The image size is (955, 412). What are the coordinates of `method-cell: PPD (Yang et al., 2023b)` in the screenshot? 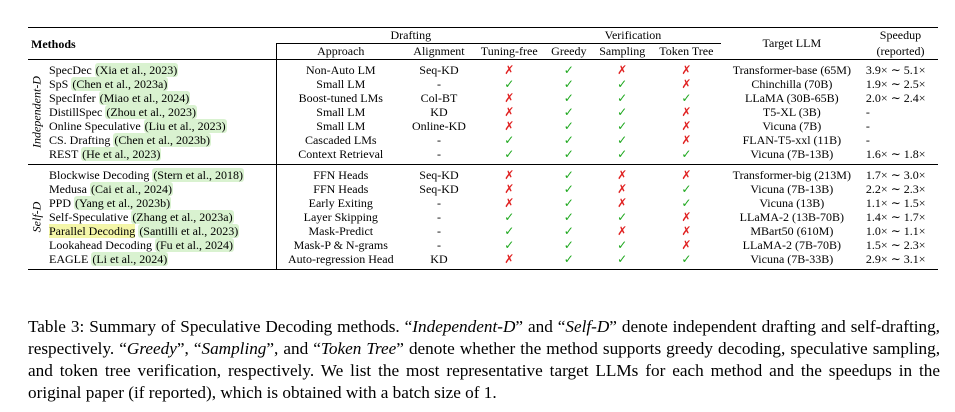 It's located at (161, 202).